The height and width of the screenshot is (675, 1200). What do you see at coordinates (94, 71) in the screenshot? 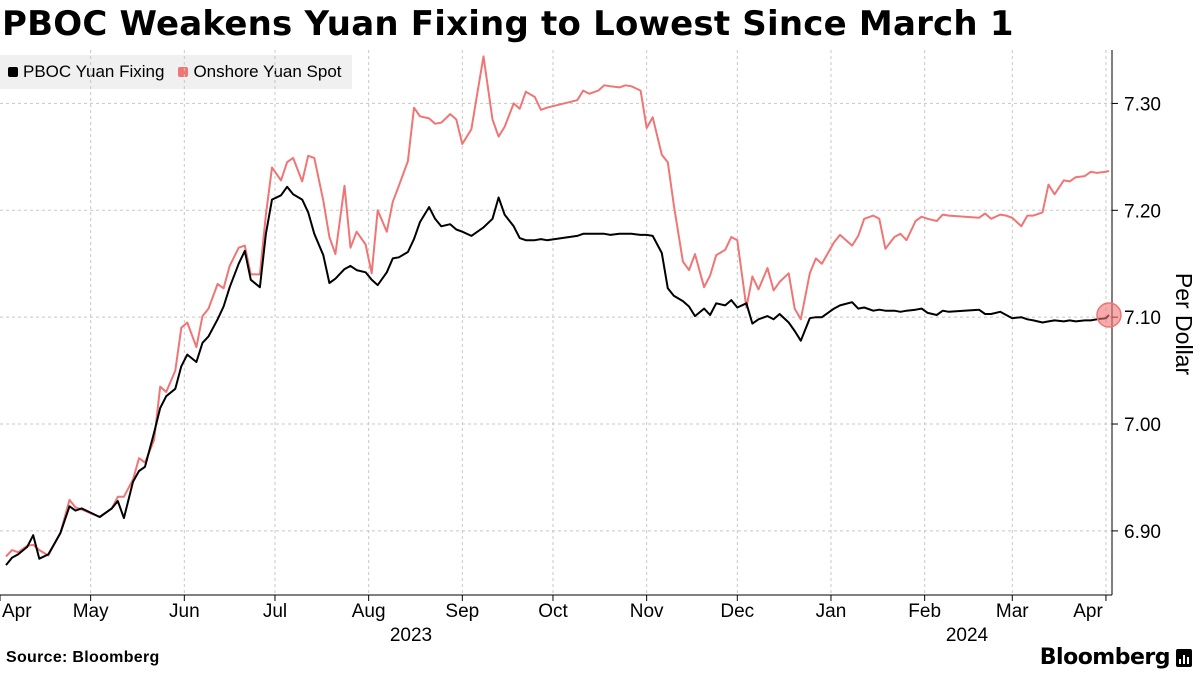
I see `legend-label-fixing: PBOC Yuan Fixing` at bounding box center [94, 71].